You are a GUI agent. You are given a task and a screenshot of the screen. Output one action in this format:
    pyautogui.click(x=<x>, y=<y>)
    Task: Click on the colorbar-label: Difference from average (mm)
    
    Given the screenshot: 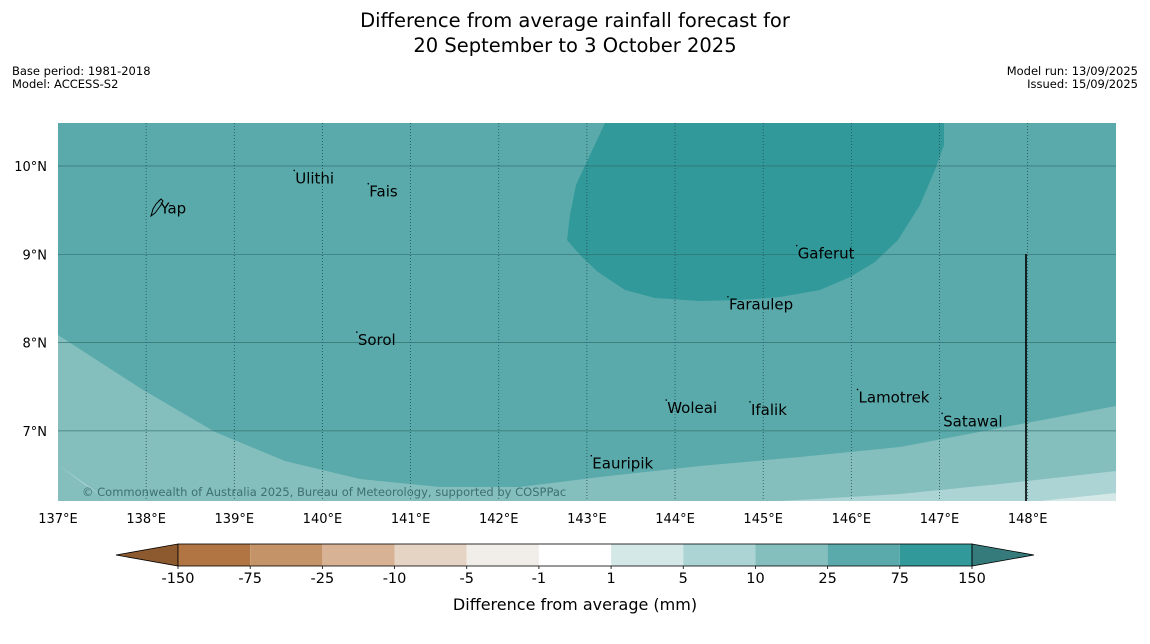 What is the action you would take?
    pyautogui.click(x=575, y=604)
    